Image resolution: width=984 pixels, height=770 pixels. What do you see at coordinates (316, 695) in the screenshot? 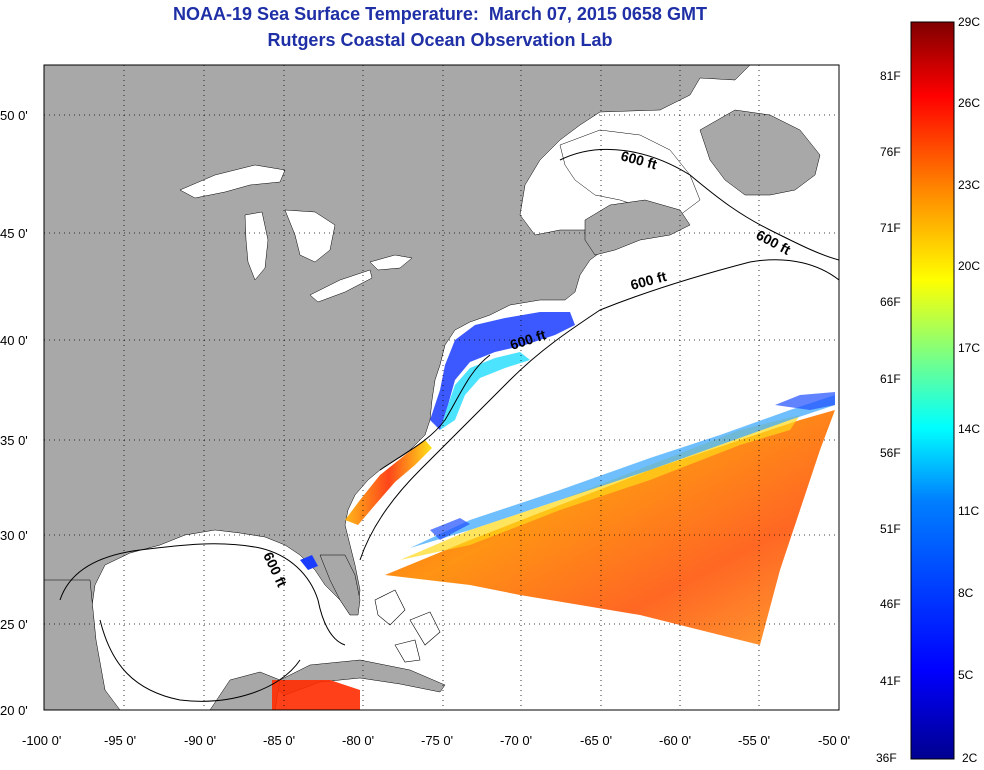
I see `caribbean-sst` at bounding box center [316, 695].